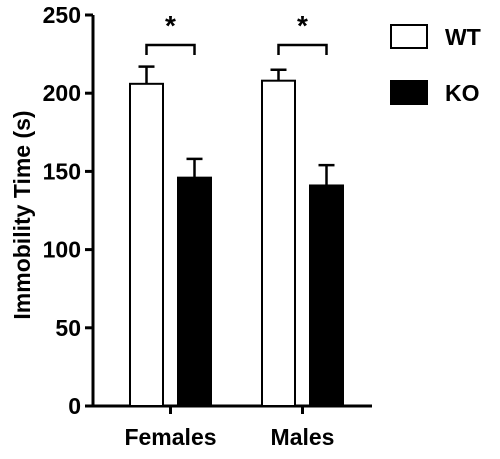 This screenshot has height=459, width=500. I want to click on bar-wt-males, so click(278, 243).